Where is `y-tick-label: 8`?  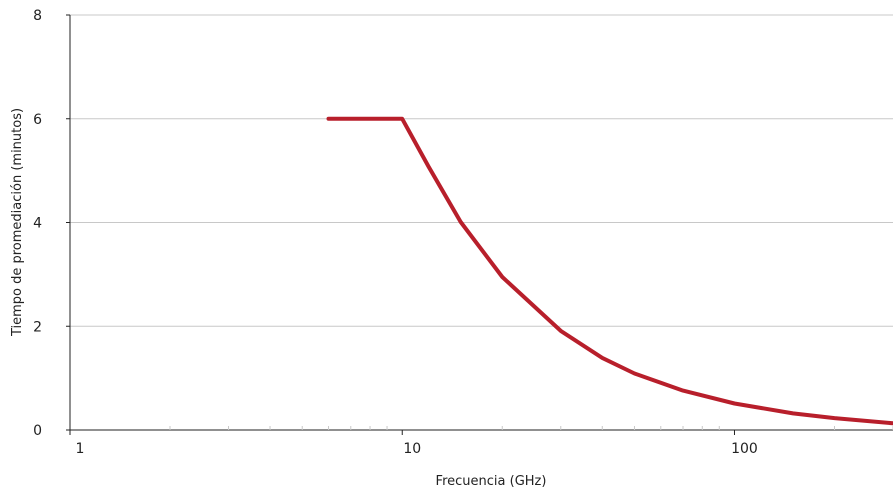
y-tick-label: 8 is located at coordinates (37, 16).